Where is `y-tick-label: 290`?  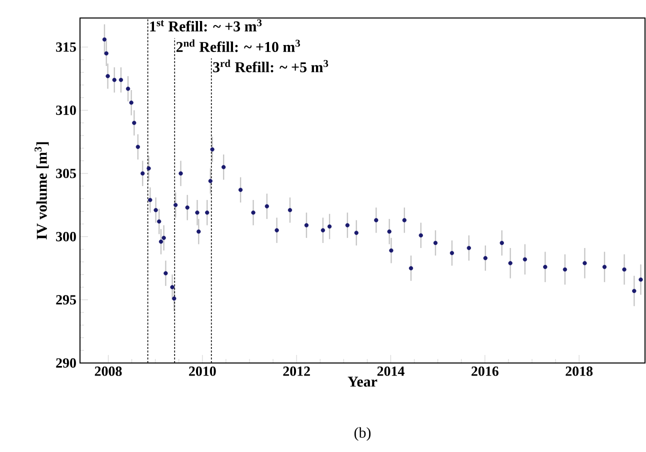
y-tick-label: 290 is located at coordinates (66, 363).